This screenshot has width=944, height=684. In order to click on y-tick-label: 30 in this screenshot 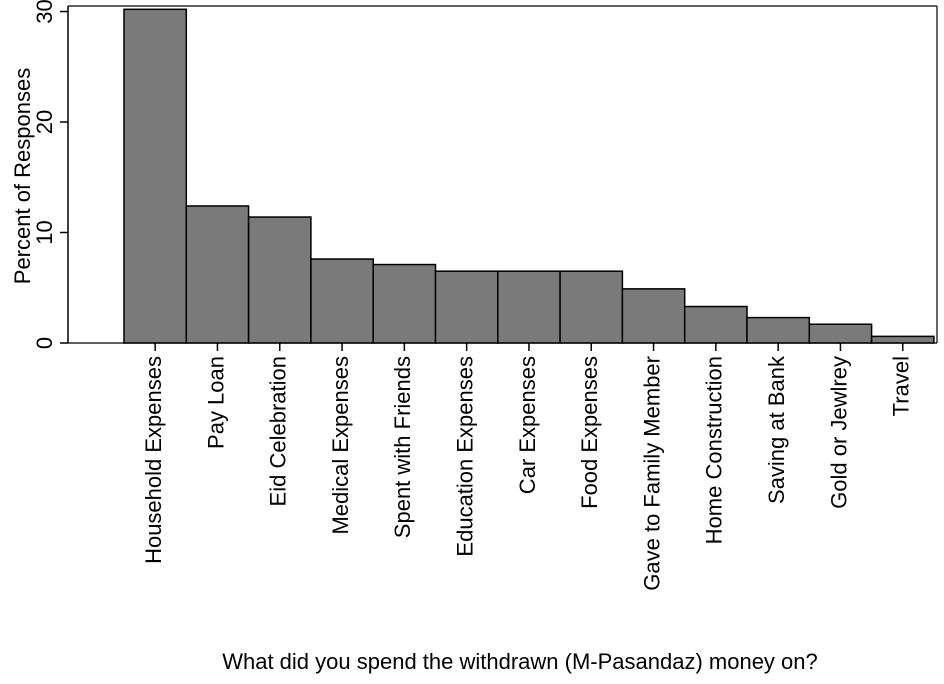, I will do `click(44, 12)`.